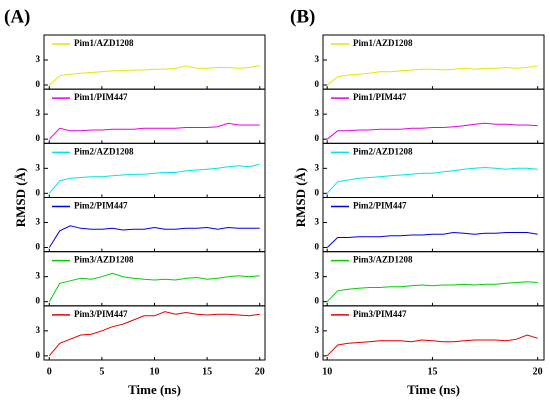  I want to click on x-tick-label: 0, so click(49, 371).